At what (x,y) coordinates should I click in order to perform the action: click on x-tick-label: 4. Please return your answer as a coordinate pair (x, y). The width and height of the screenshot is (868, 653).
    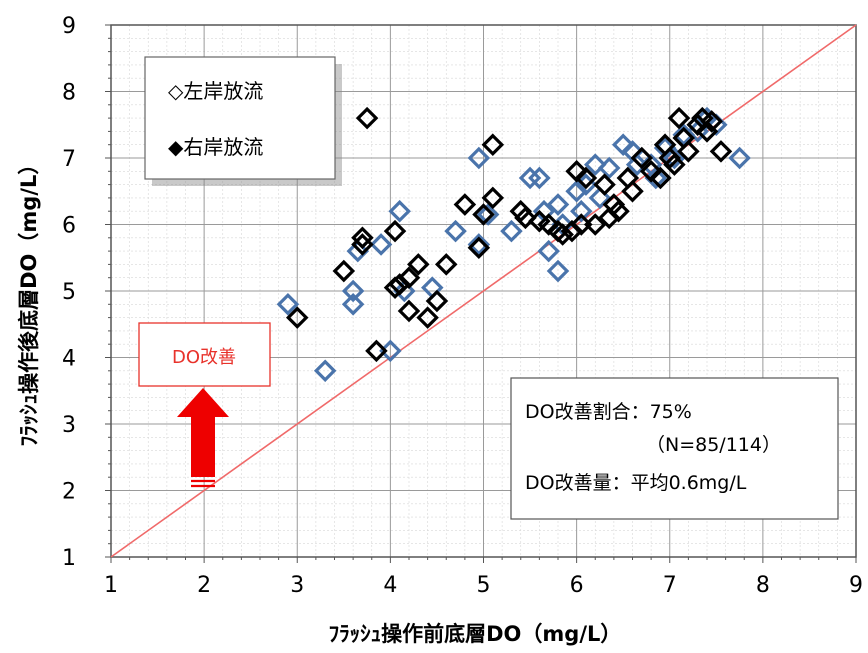
    Looking at the image, I should click on (390, 585).